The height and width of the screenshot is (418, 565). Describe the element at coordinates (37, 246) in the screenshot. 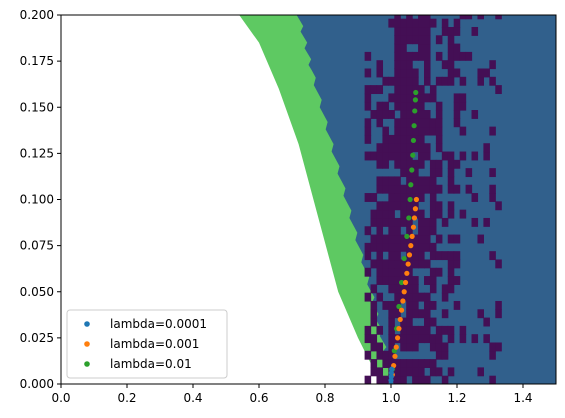

I see `y-tick-label: 0.075` at that location.